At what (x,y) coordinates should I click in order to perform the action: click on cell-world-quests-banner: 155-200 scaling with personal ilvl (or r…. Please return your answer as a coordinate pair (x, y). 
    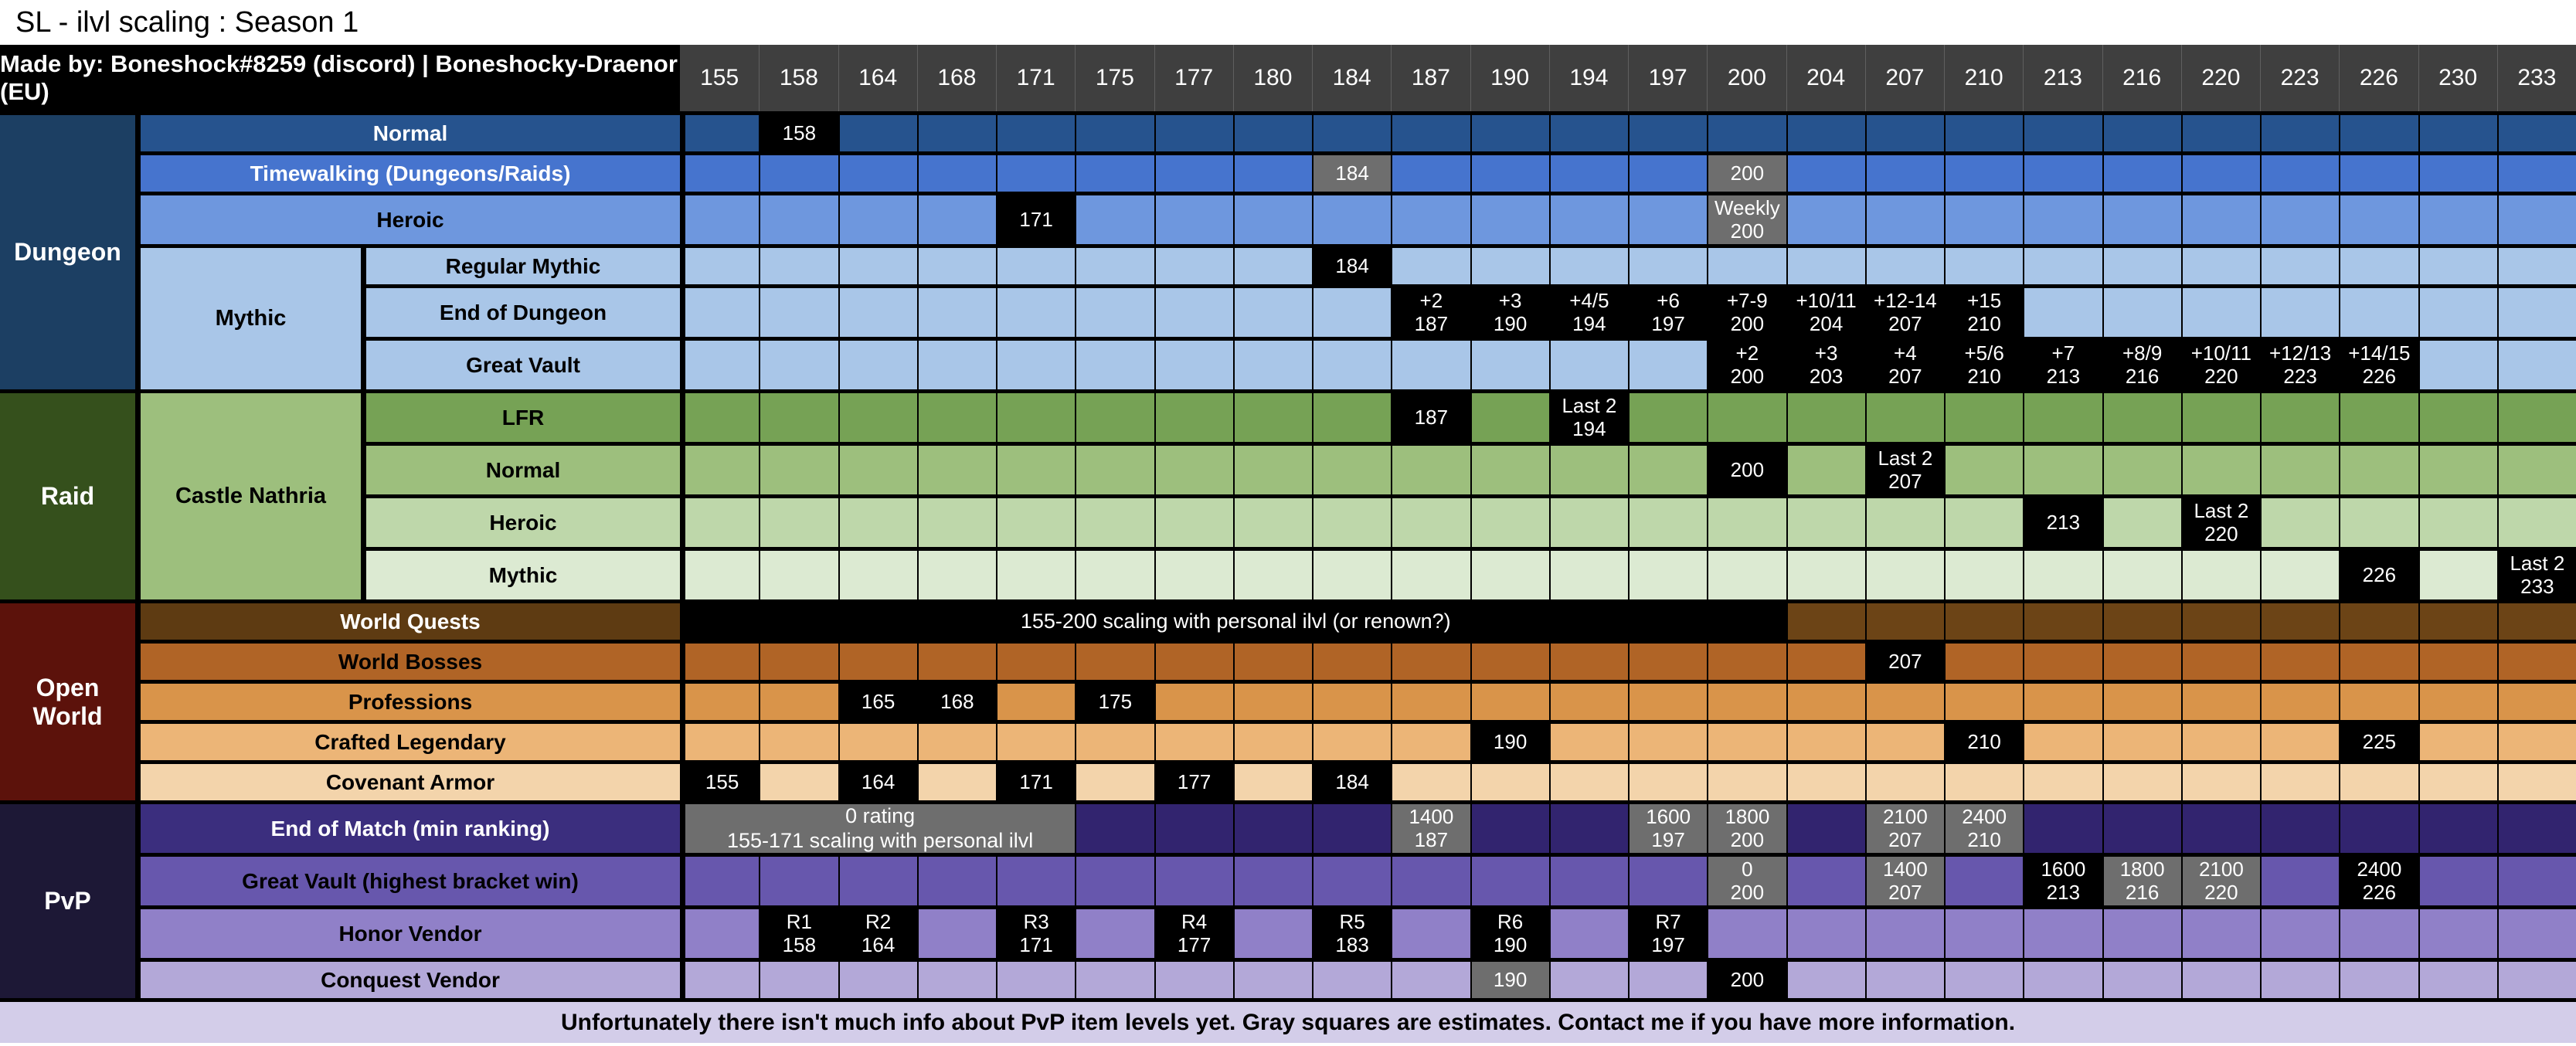
    Looking at the image, I should click on (1233, 621).